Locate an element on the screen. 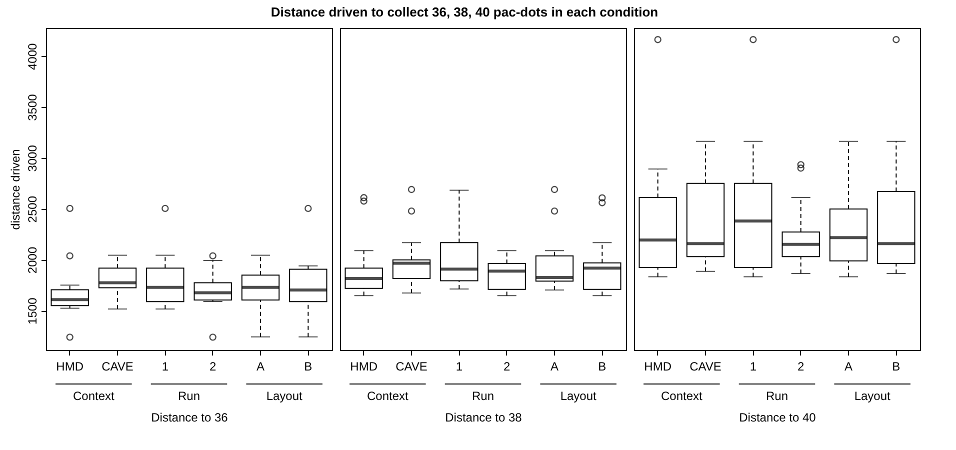  x-axis-title: Distance to 38 is located at coordinates (483, 417).